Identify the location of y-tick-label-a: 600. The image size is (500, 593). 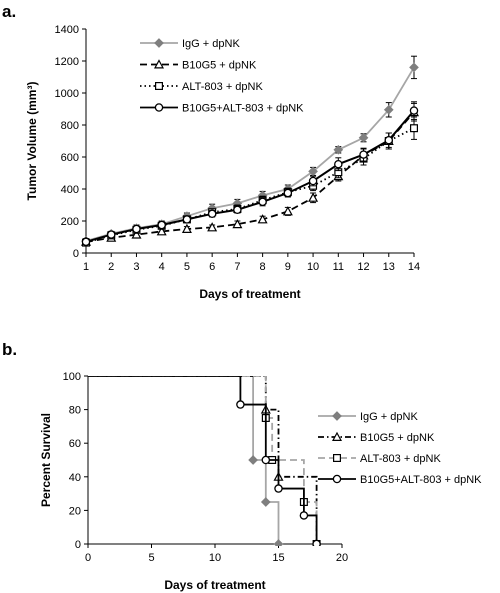
(70, 158).